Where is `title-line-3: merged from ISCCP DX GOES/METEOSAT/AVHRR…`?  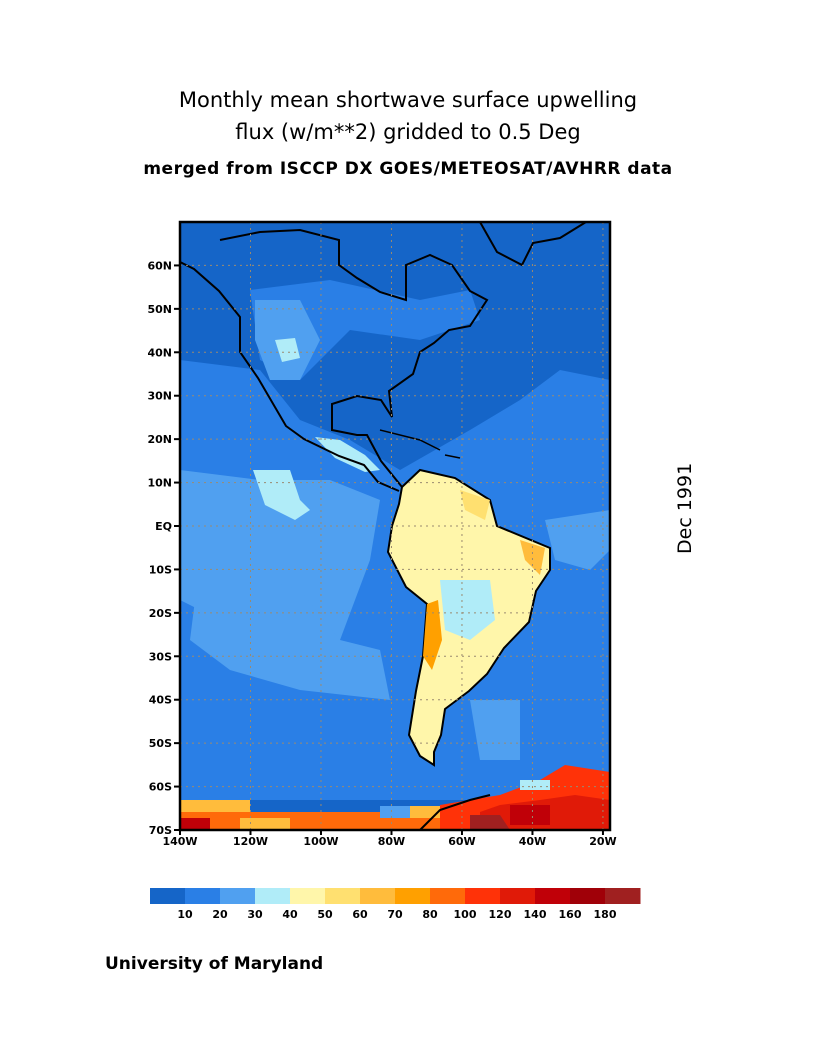 title-line-3: merged from ISCCP DX GOES/METEOSAT/AVHRR… is located at coordinates (408, 169).